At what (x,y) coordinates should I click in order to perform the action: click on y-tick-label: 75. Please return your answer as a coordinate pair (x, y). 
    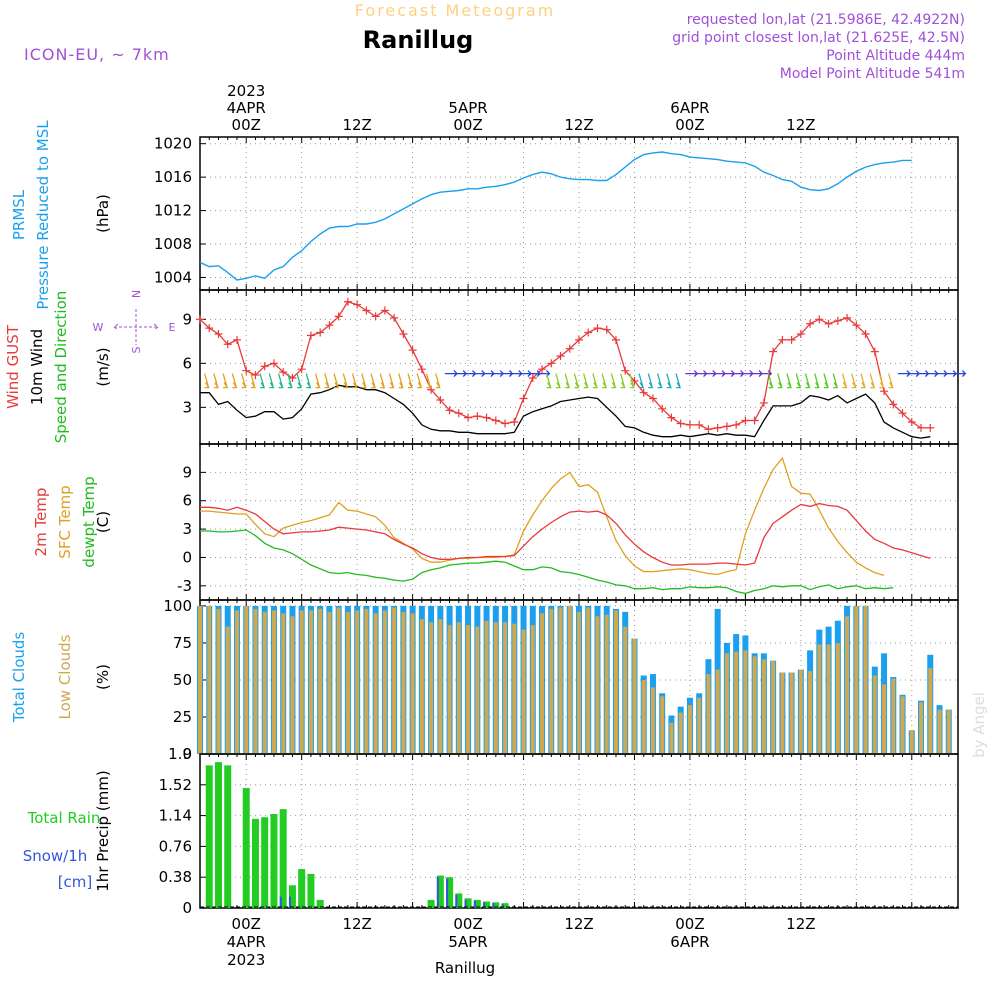
    Looking at the image, I should click on (182, 643).